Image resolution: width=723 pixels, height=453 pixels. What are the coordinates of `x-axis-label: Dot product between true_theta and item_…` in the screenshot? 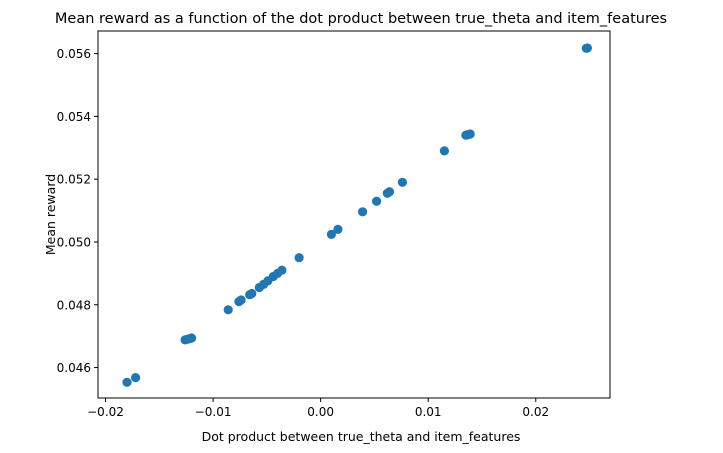 It's located at (361, 436).